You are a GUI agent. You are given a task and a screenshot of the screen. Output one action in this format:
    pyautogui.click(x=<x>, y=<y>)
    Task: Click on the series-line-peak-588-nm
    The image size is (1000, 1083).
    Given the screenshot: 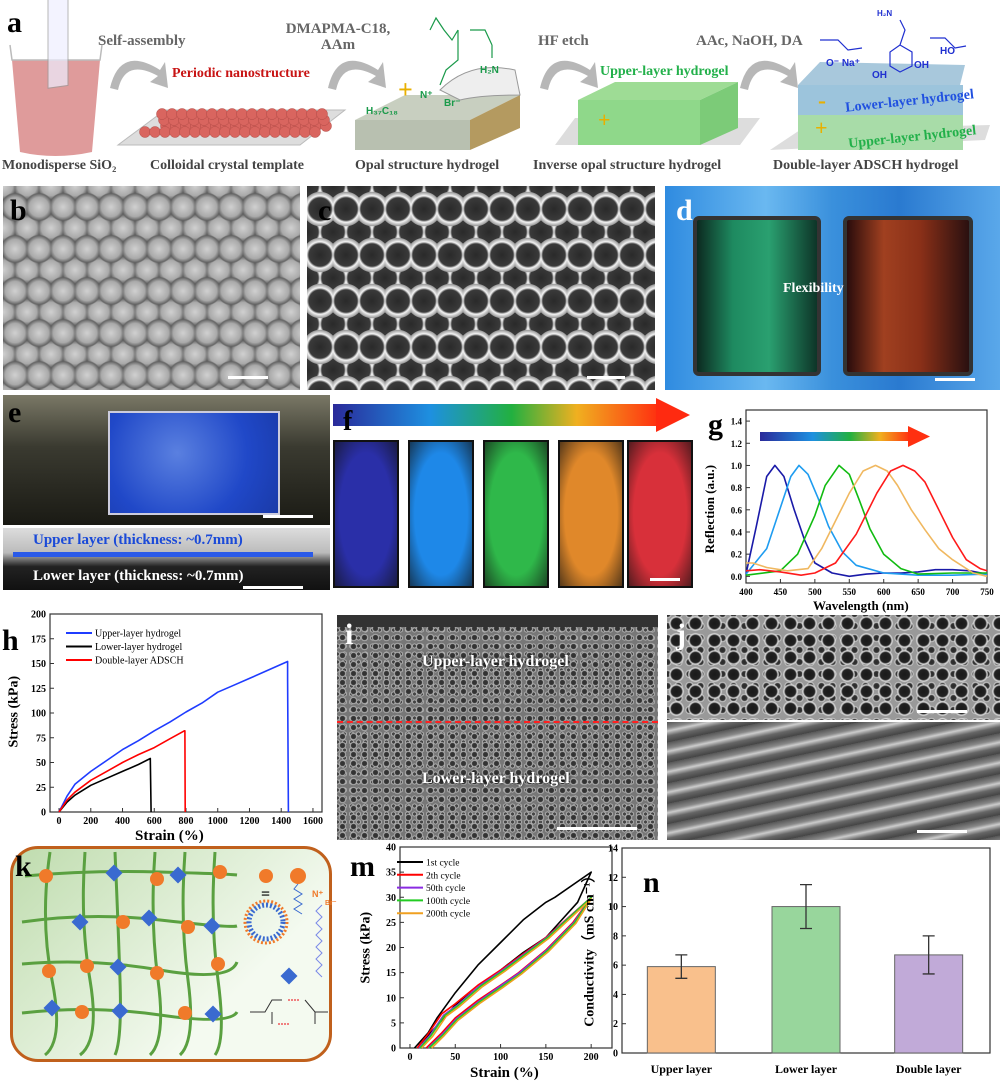 What is the action you would take?
    pyautogui.click(x=867, y=521)
    